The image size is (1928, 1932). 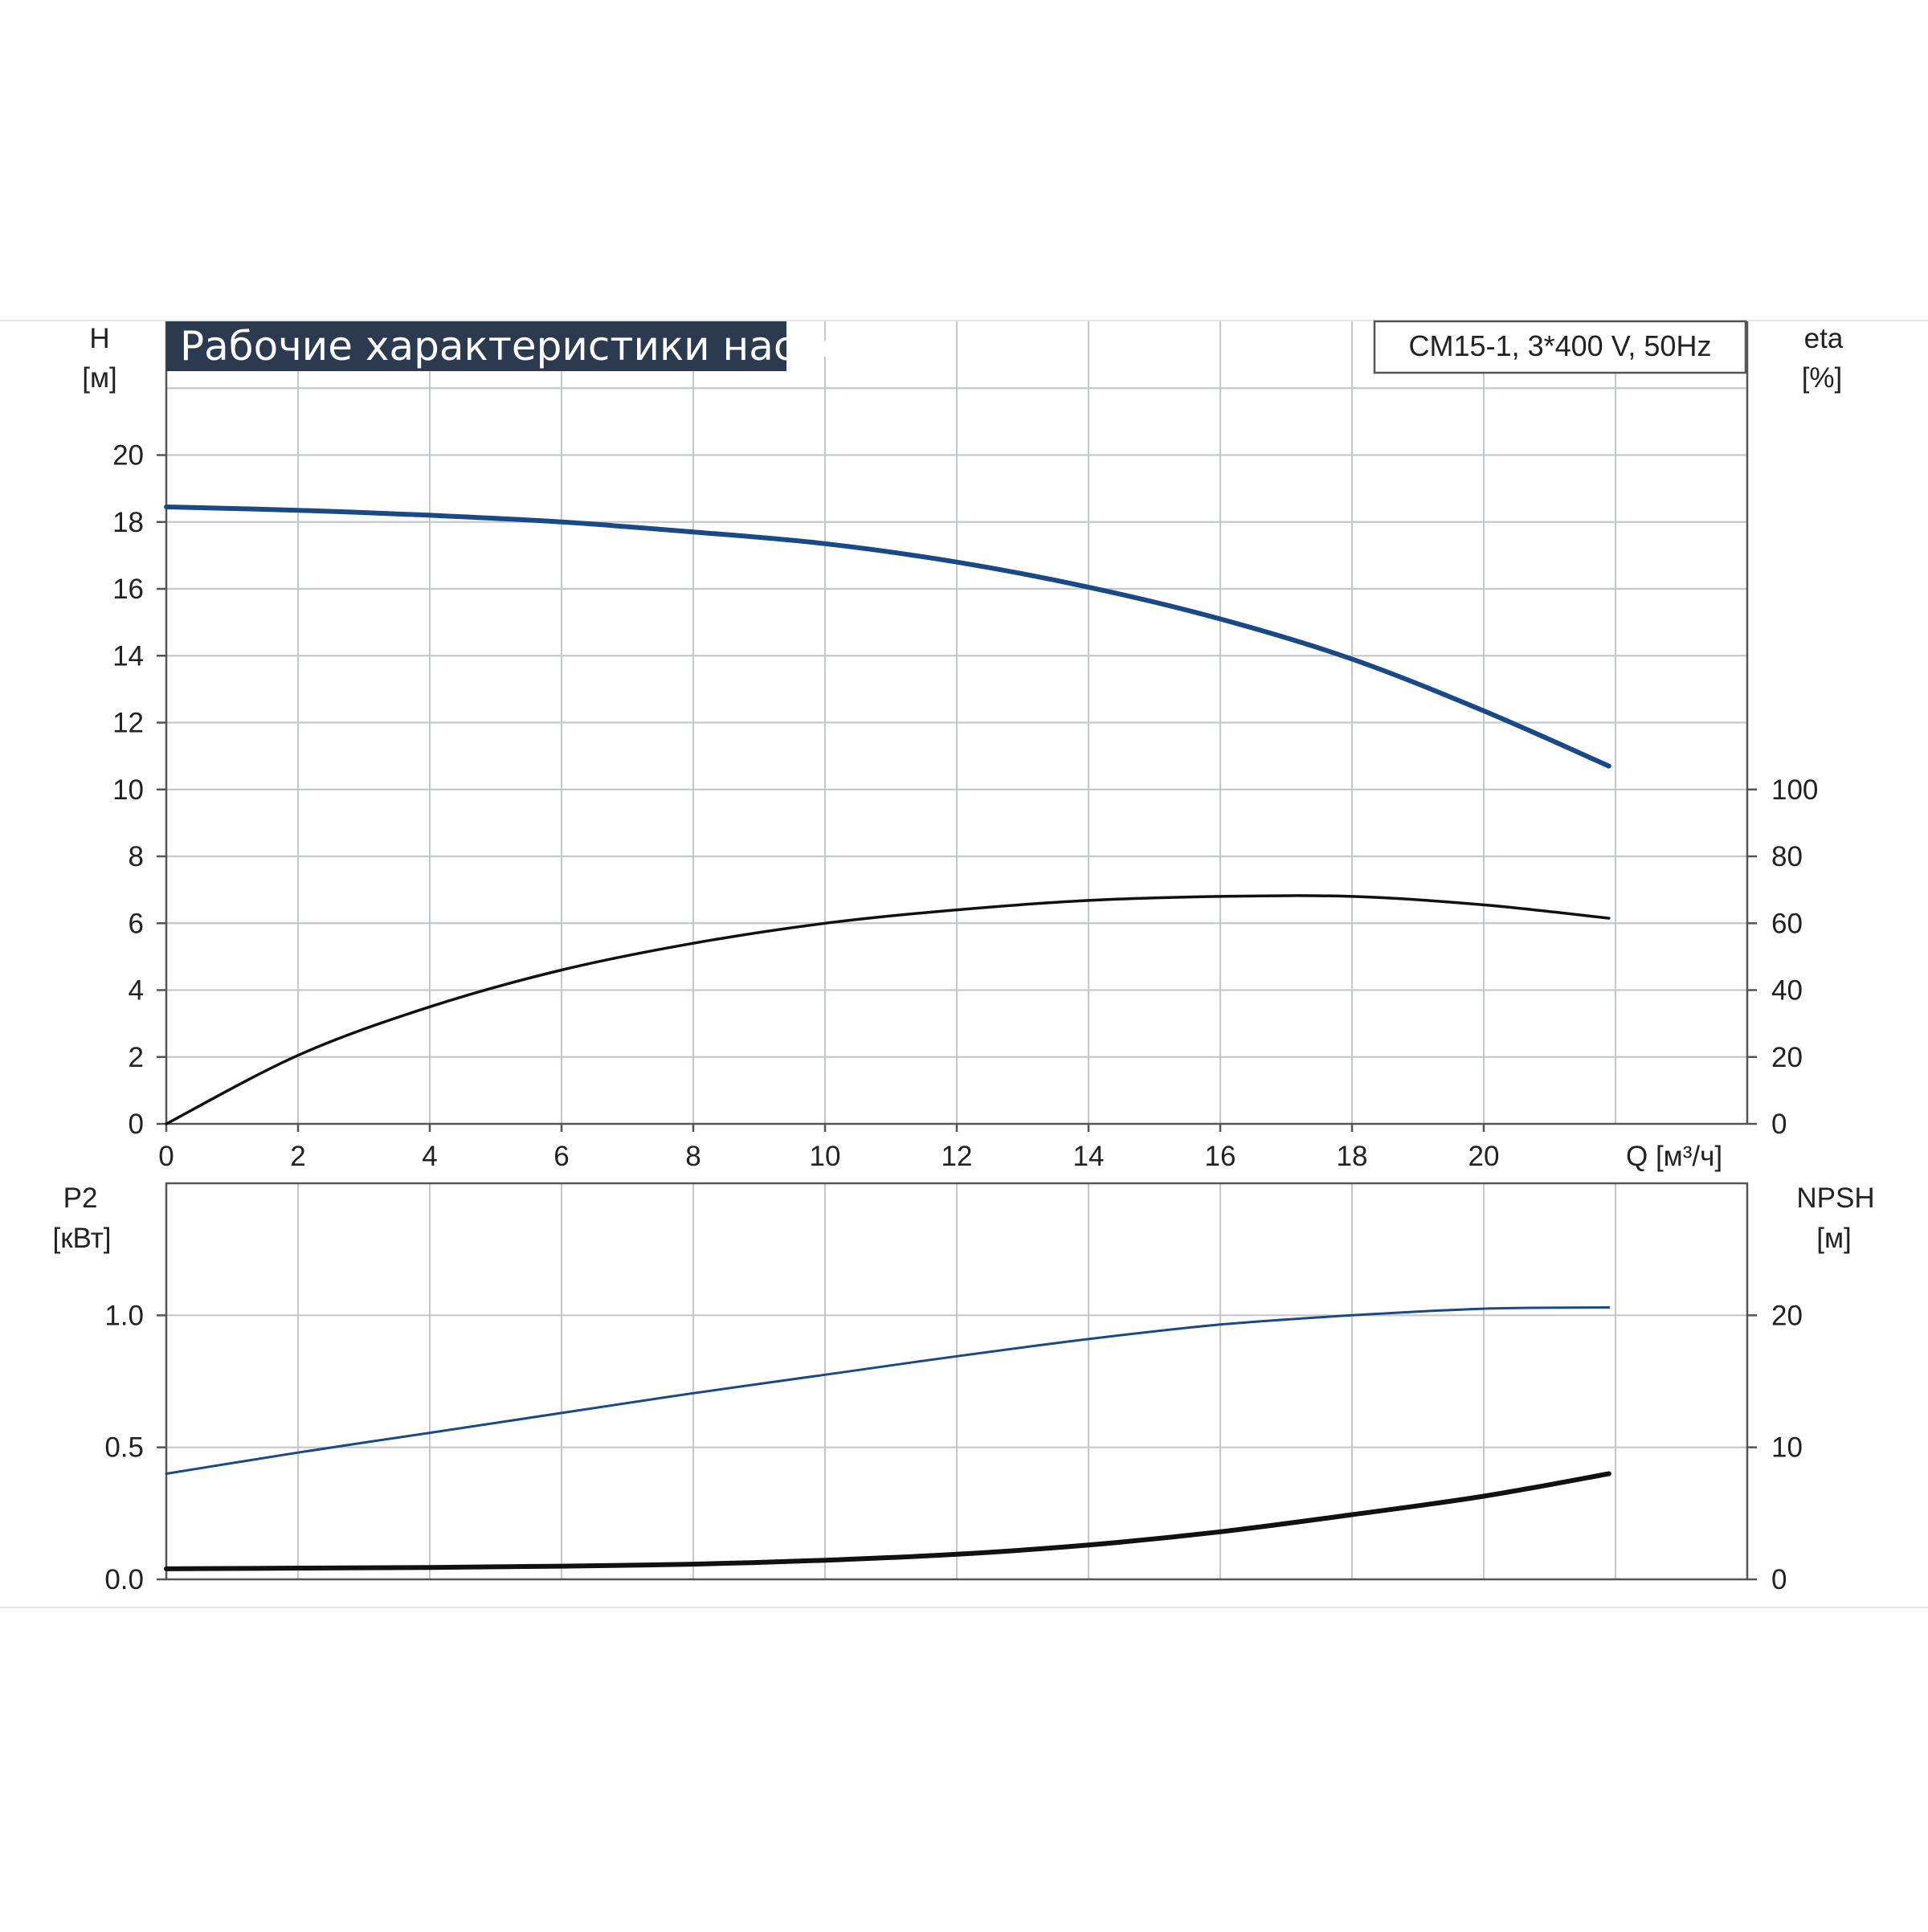 What do you see at coordinates (128, 522) in the screenshot?
I see `h-tick-label: 18` at bounding box center [128, 522].